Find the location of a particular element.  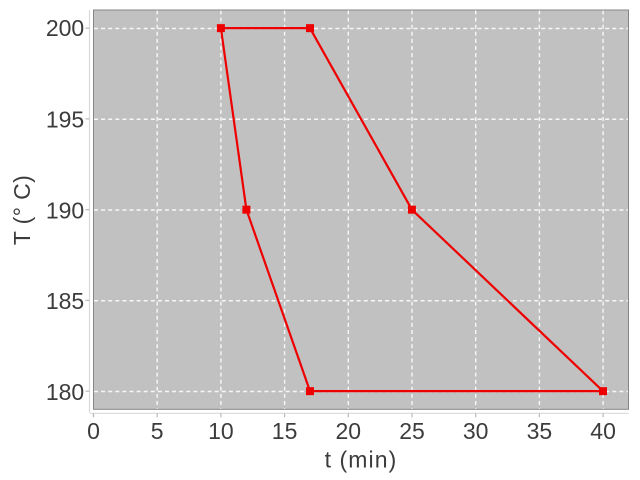

svg-text: 200 is located at coordinates (65, 28).